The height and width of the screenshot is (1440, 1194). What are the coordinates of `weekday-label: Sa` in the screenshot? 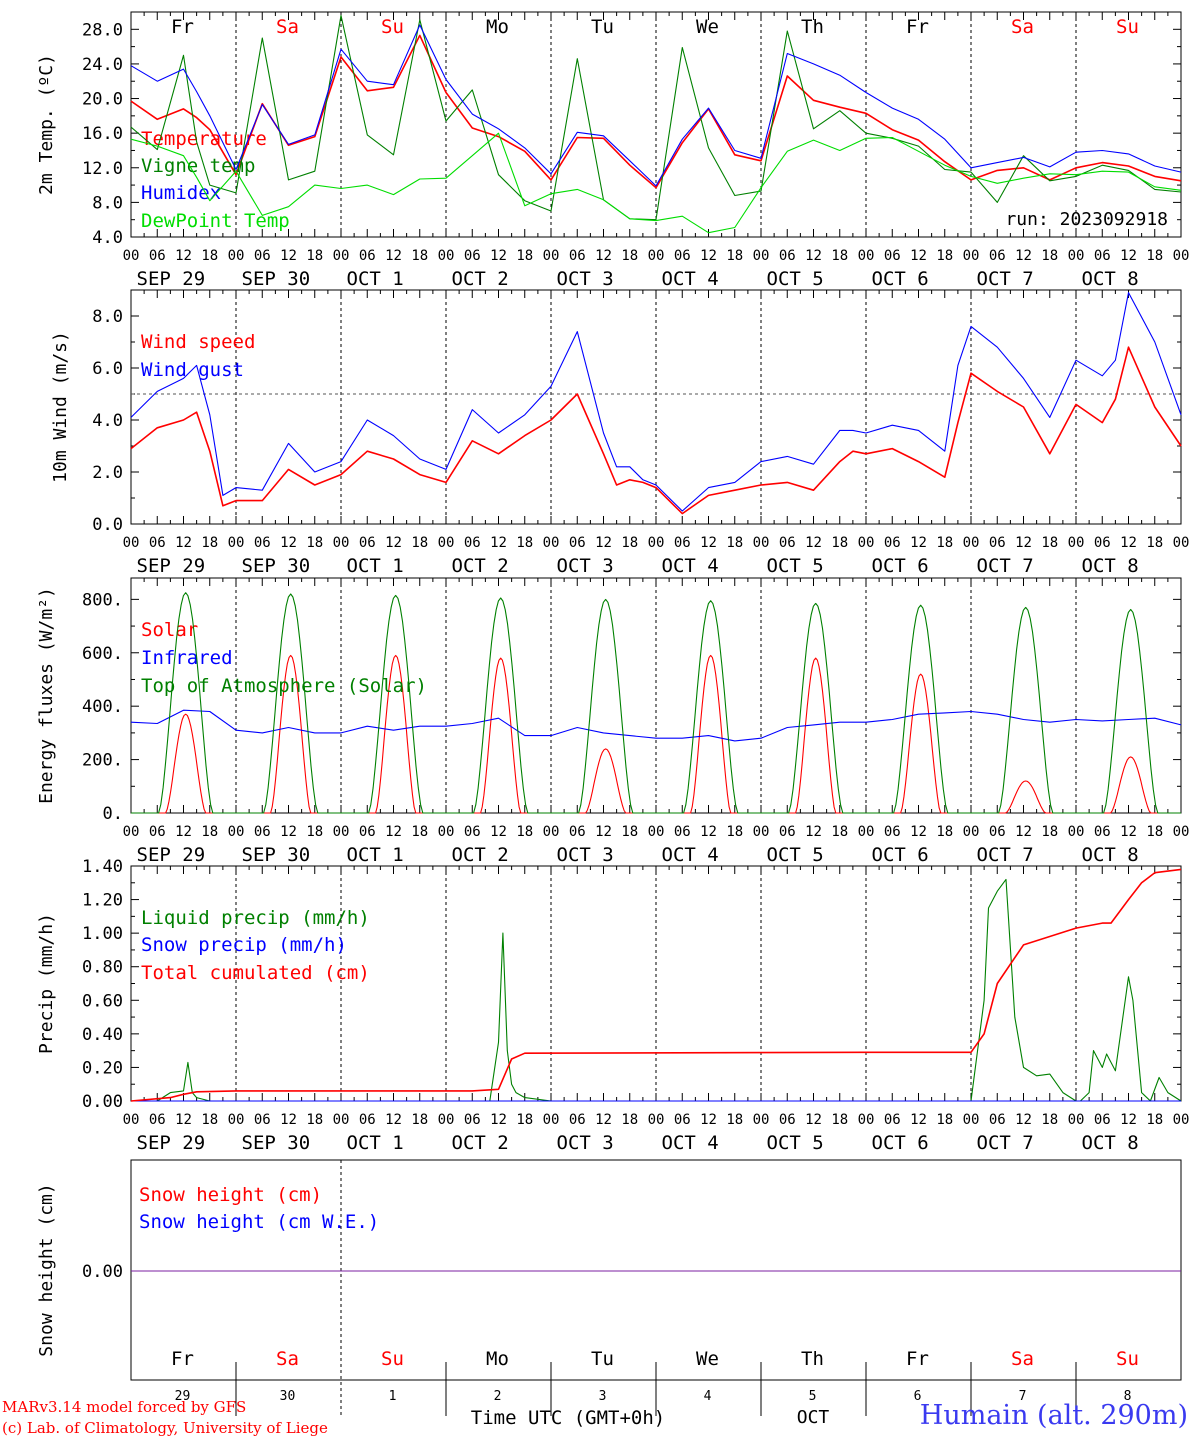 It's located at (287, 27).